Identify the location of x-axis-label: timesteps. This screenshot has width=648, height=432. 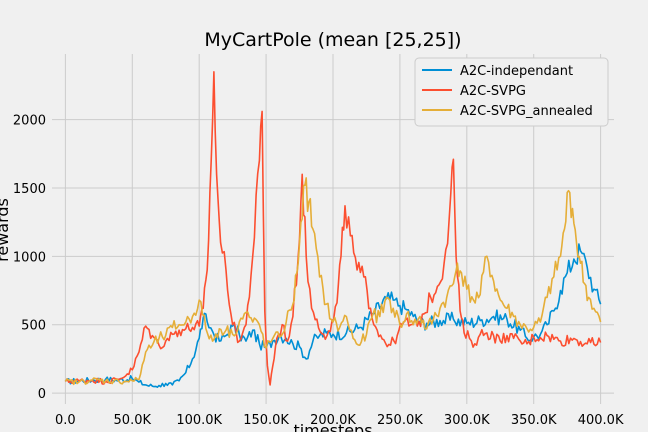
(332, 426).